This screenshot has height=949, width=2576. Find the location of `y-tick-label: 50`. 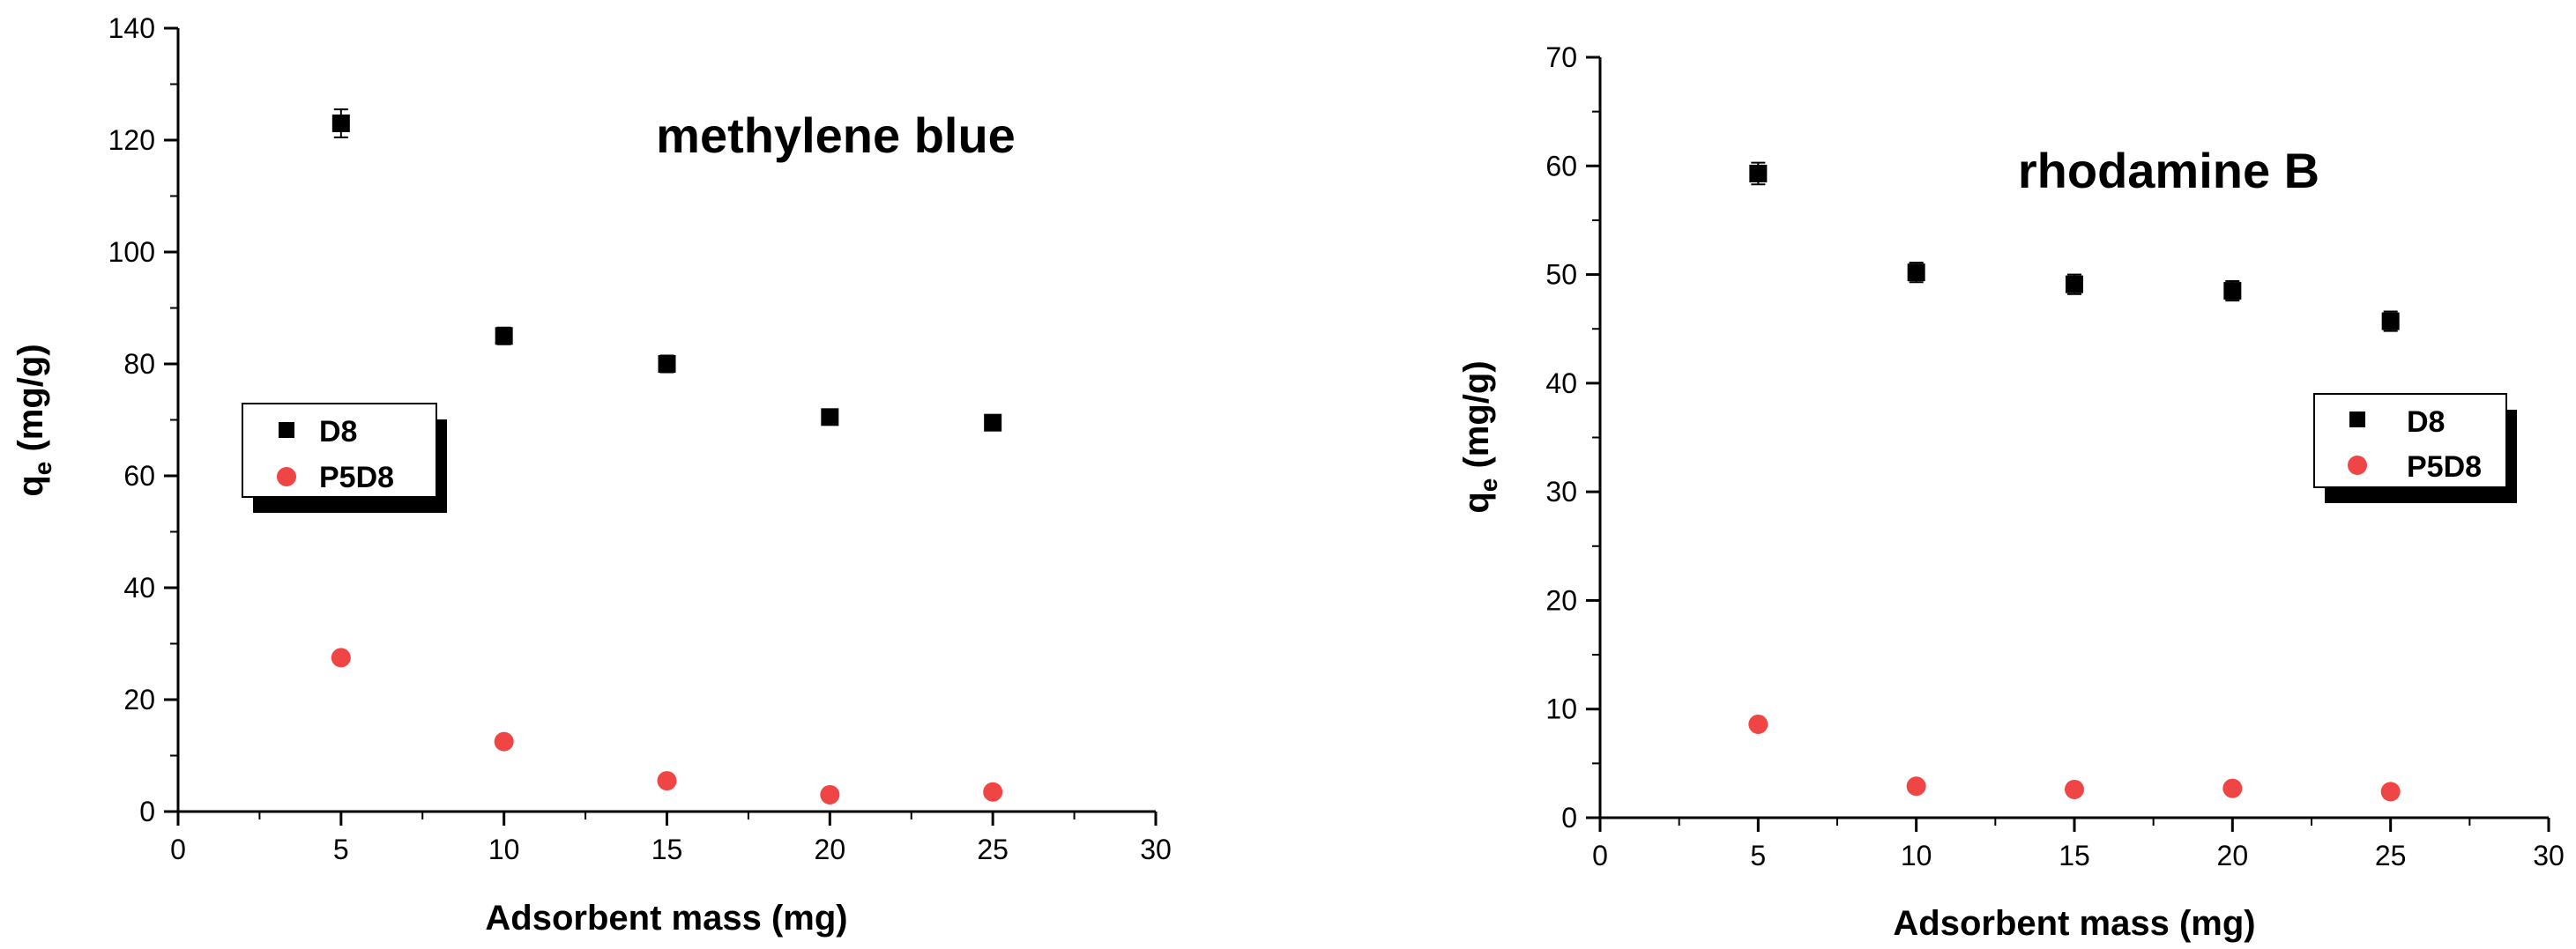

y-tick-label: 50 is located at coordinates (1561, 275).